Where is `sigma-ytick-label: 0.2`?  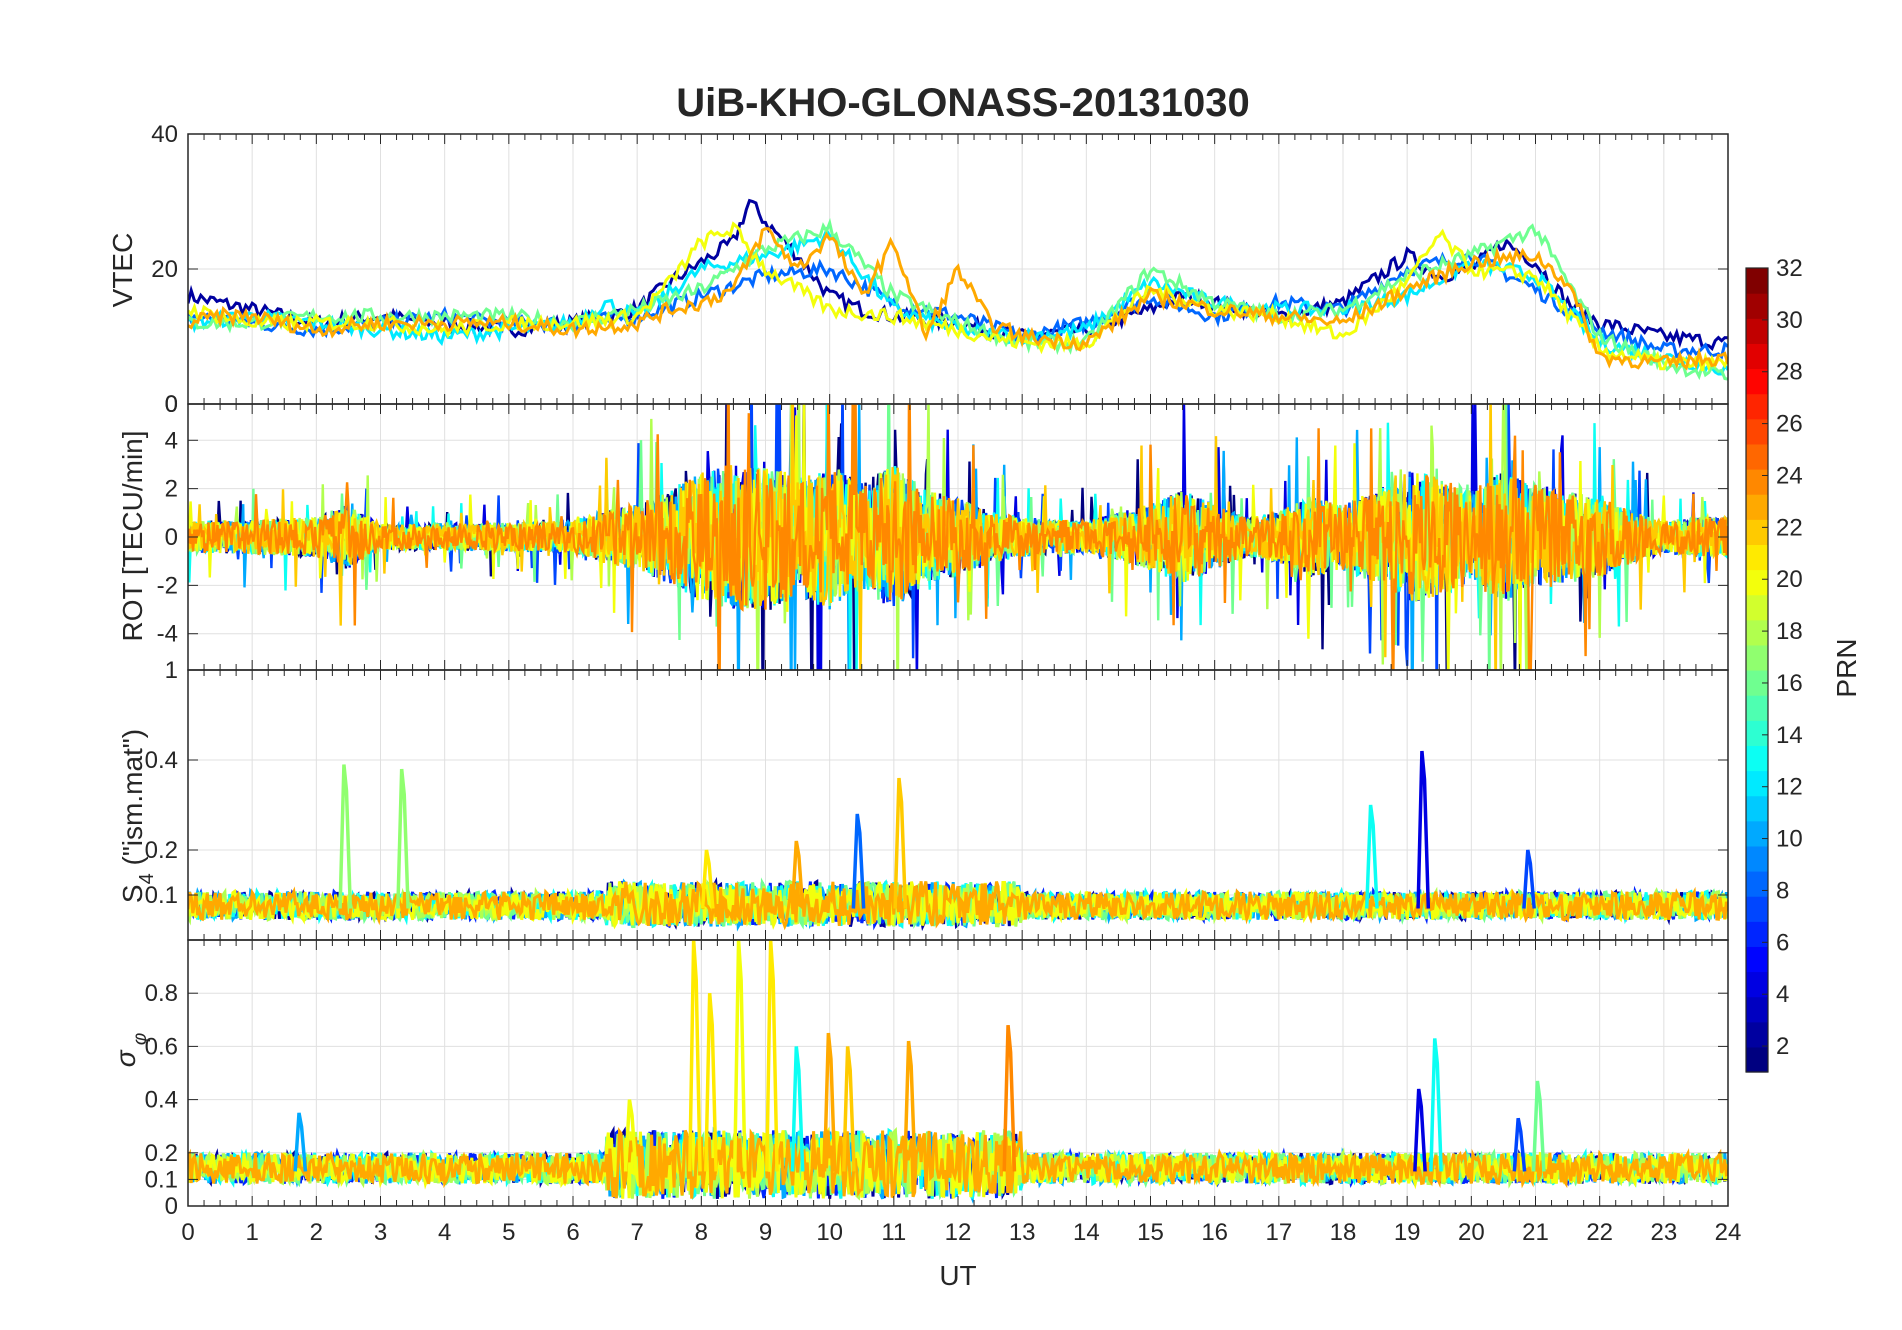 sigma-ytick-label: 0.2 is located at coordinates (161, 1153).